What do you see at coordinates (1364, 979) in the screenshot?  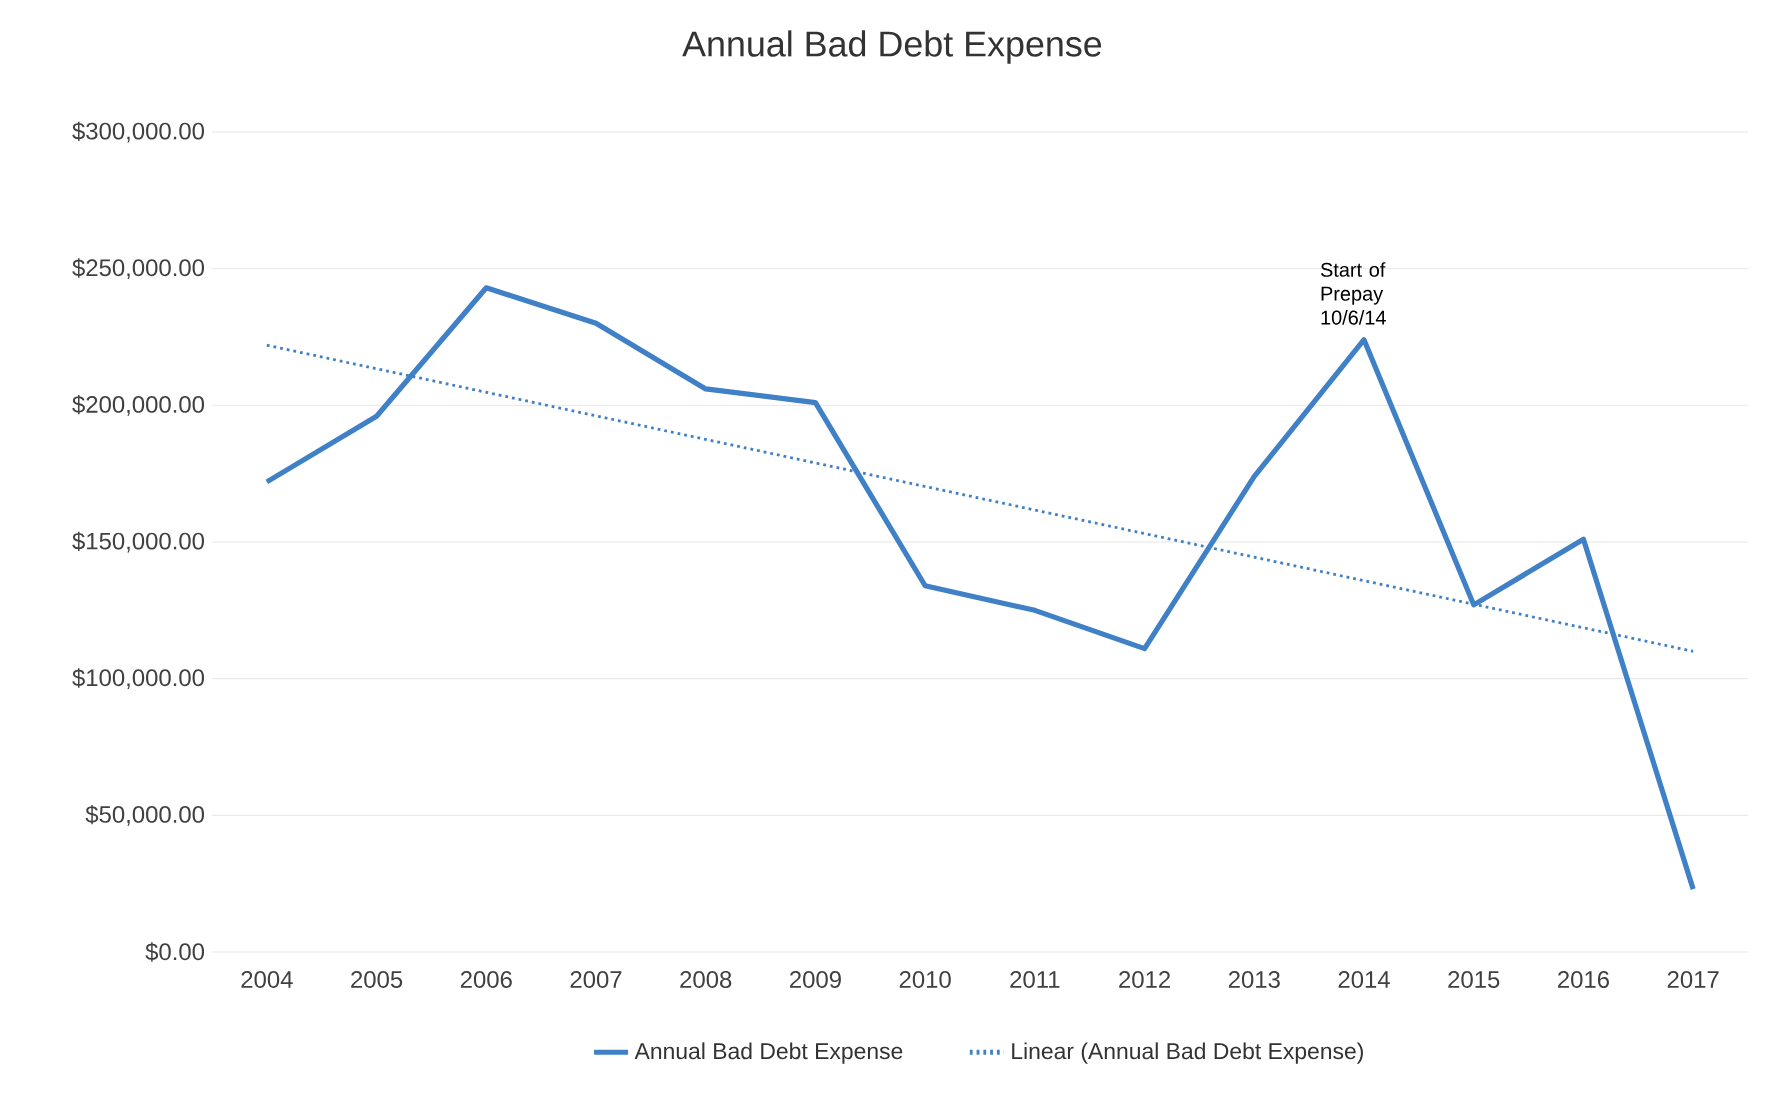 I see `x-tick-label: 2014` at bounding box center [1364, 979].